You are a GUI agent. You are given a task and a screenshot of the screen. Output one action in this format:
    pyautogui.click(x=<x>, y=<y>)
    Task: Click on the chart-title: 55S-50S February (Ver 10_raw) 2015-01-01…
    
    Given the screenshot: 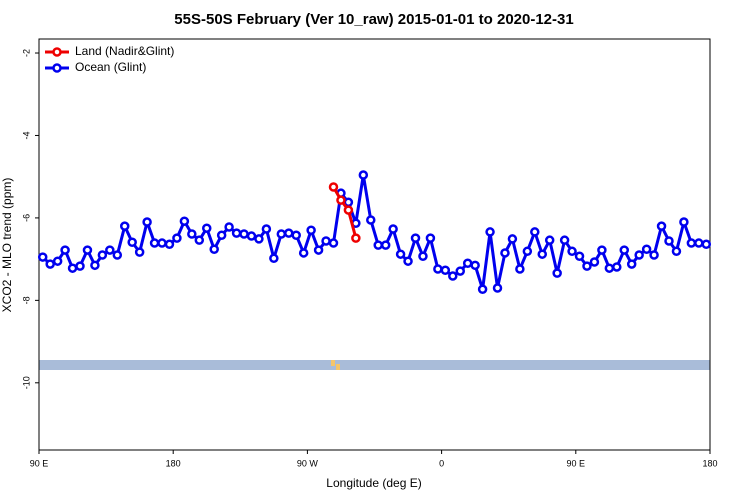 What is the action you would take?
    pyautogui.click(x=373, y=19)
    